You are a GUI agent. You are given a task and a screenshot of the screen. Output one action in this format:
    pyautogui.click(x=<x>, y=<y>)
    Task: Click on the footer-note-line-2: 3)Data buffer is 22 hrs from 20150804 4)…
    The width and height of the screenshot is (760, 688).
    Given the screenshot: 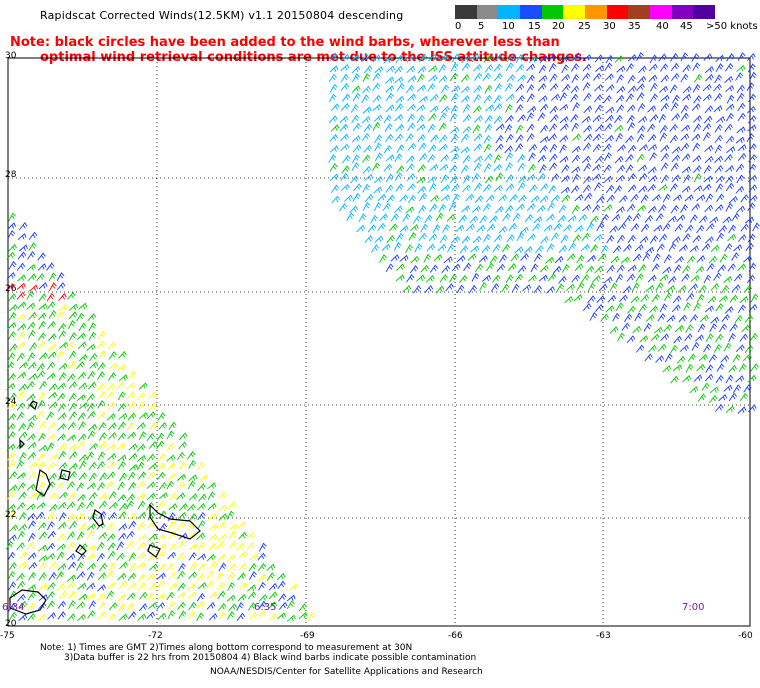 What is the action you would take?
    pyautogui.click(x=270, y=658)
    